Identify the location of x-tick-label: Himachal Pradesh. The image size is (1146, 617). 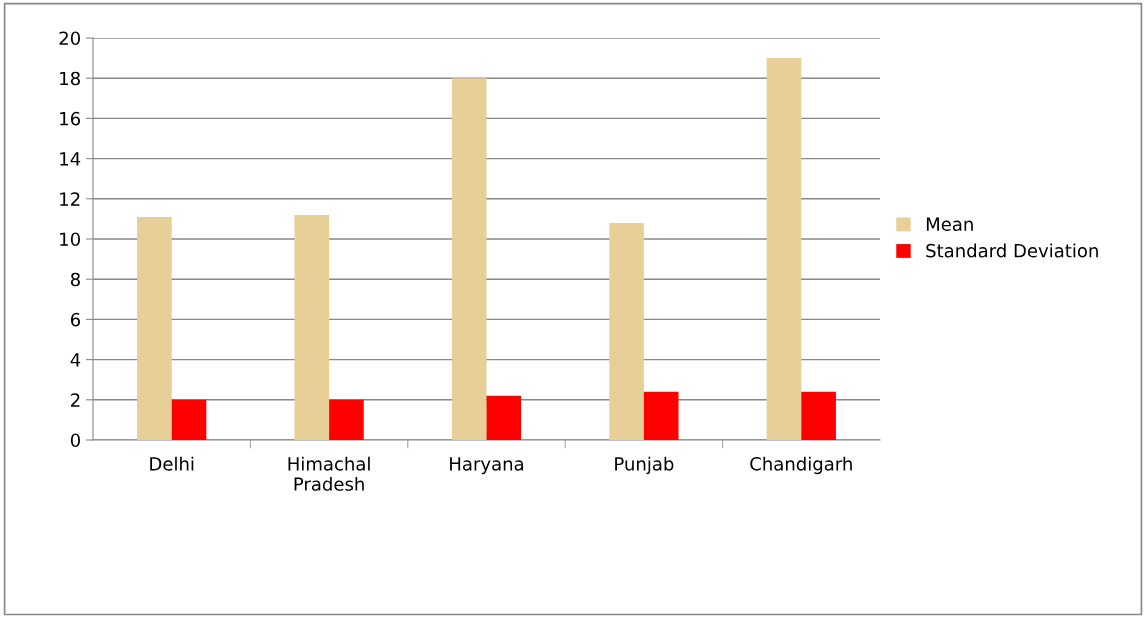
(329, 473).